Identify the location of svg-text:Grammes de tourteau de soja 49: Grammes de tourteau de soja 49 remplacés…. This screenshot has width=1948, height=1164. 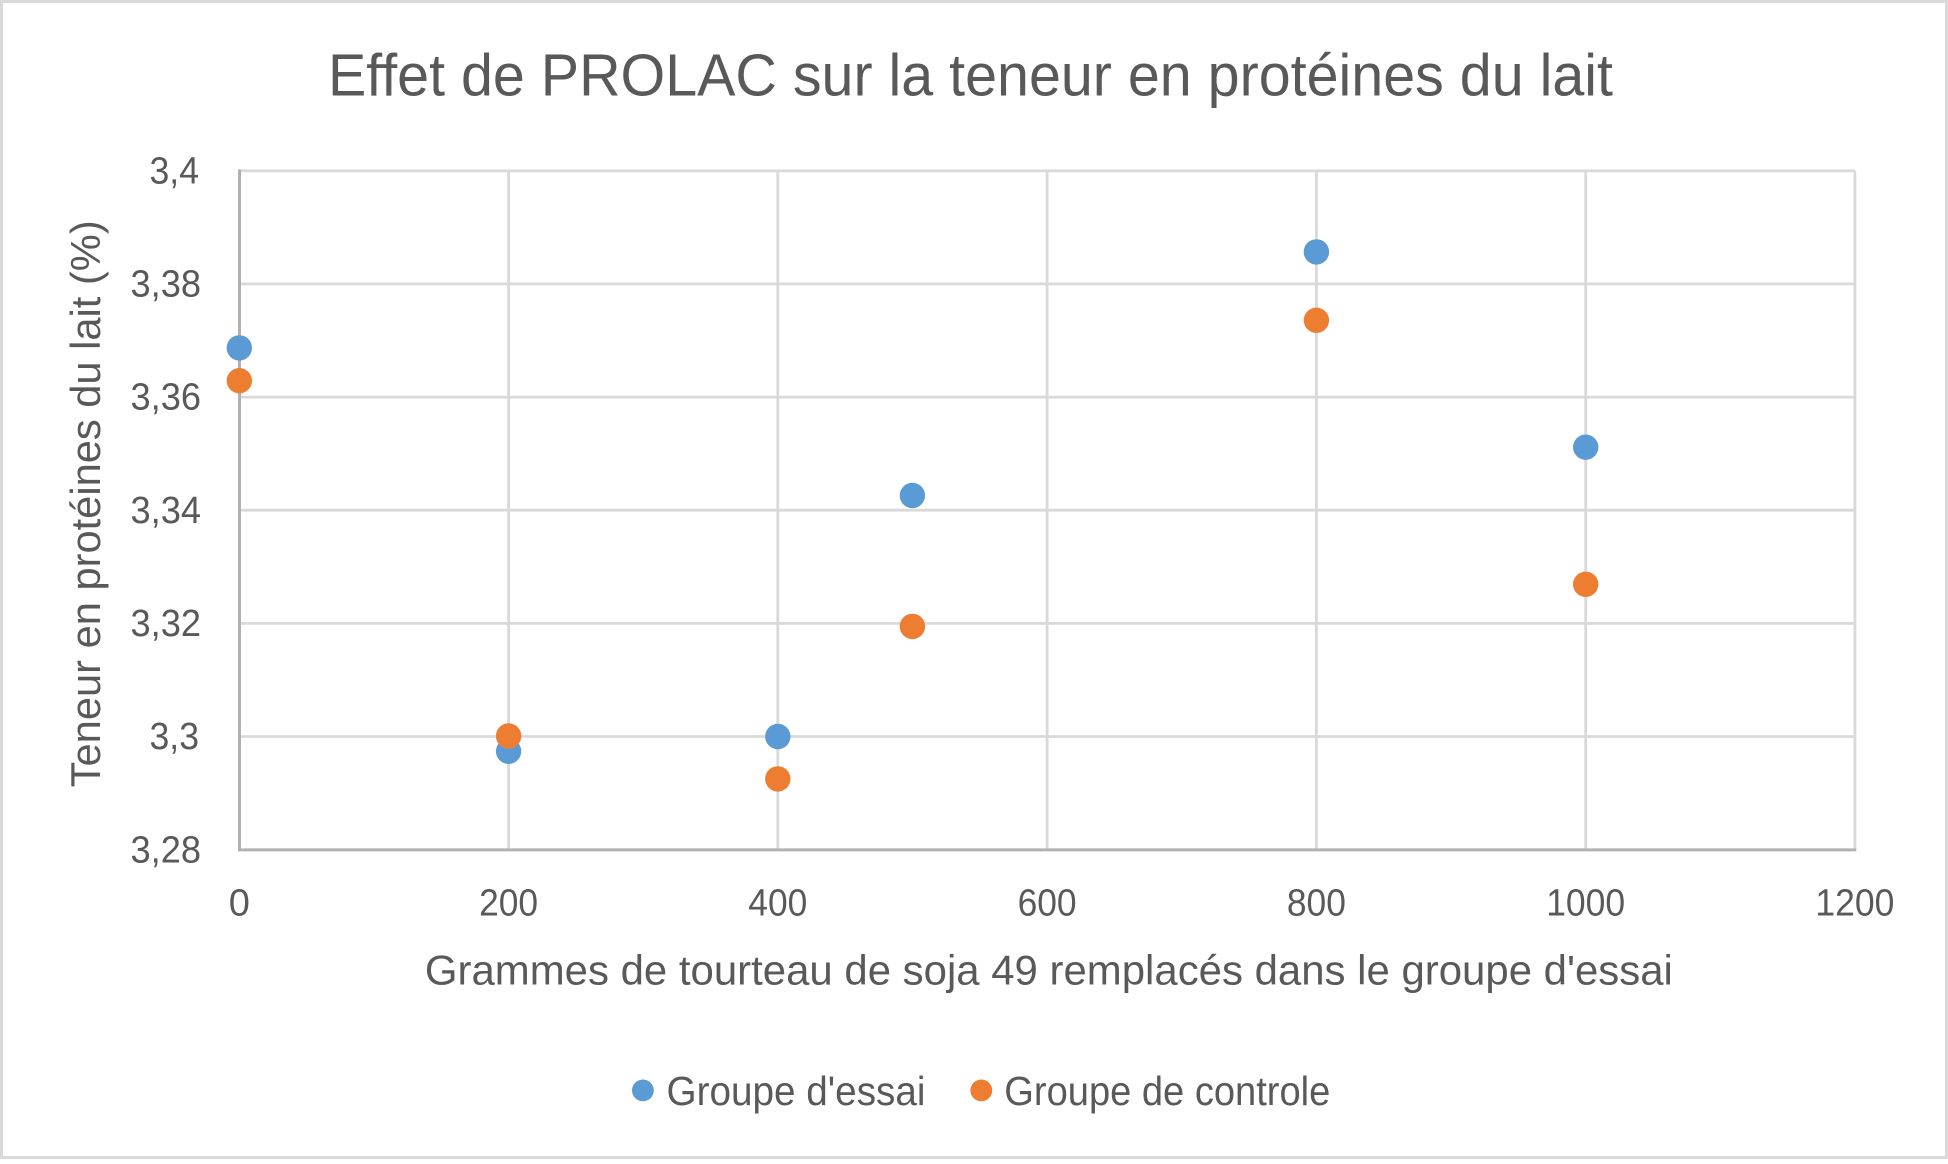
(1049, 969).